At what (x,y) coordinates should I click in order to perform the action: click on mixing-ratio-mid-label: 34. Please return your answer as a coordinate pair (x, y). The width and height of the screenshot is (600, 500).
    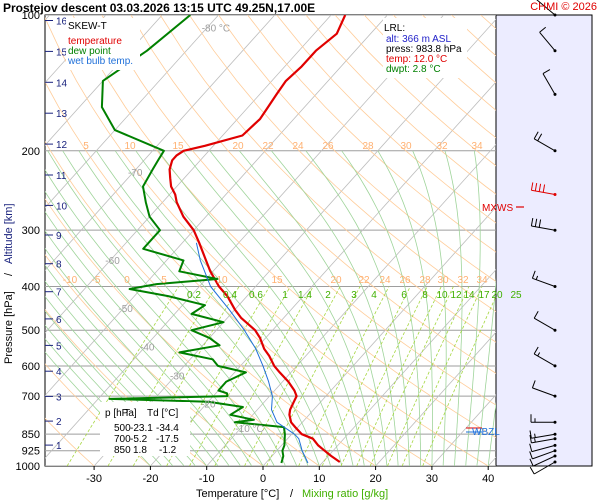
    Looking at the image, I should click on (482, 280).